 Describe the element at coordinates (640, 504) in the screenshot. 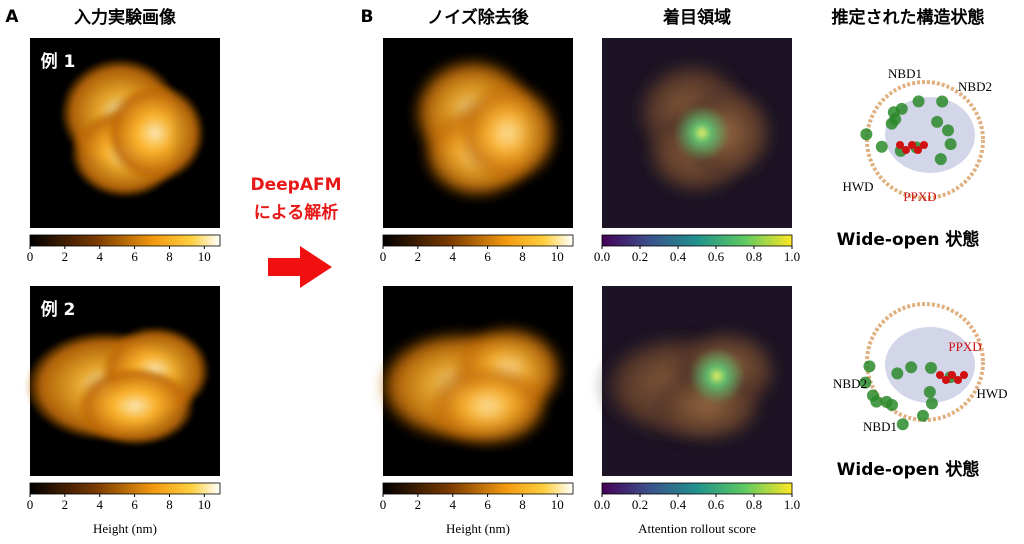

I see `label: 0.2` at that location.